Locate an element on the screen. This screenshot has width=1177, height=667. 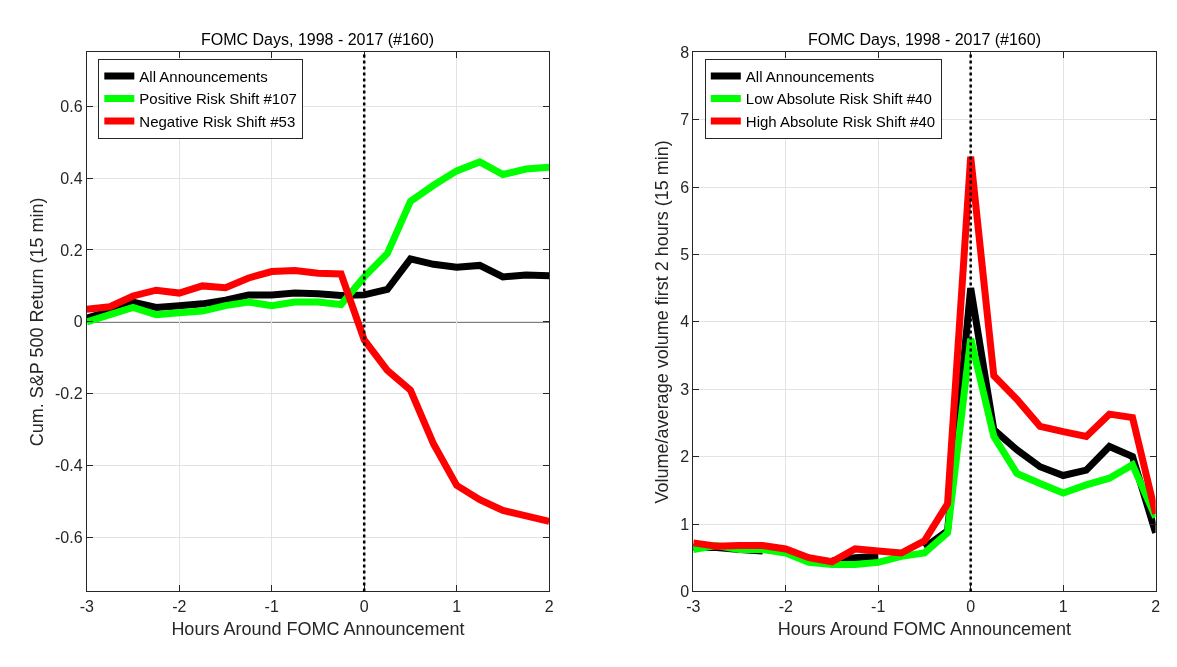
legend-label: Negative Risk Shift #53 is located at coordinates (217, 121).